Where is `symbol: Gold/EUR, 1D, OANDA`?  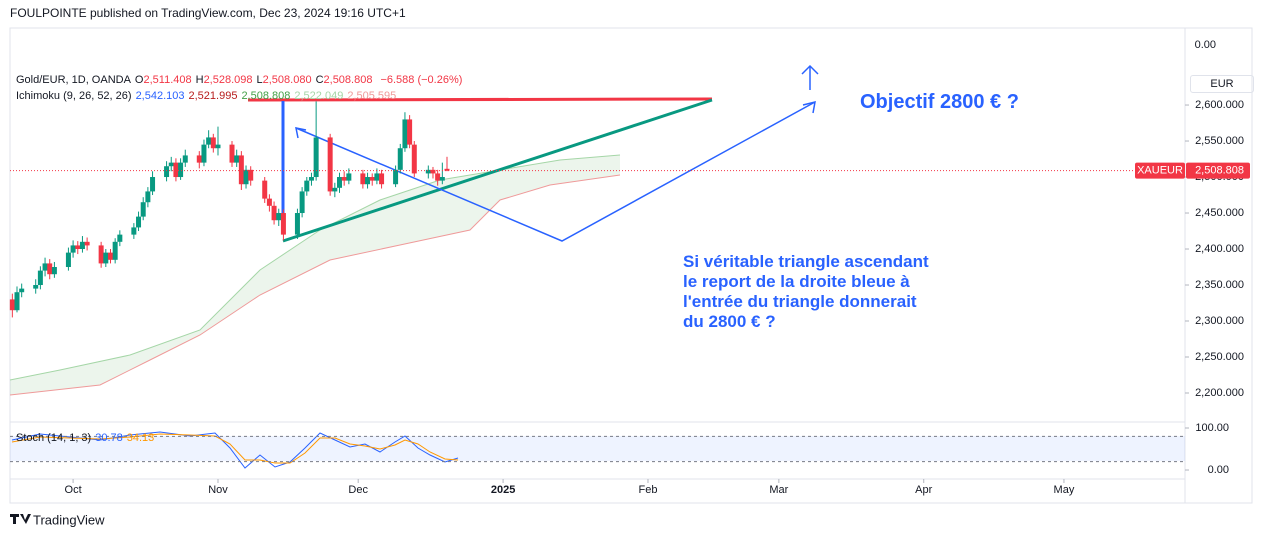 symbol: Gold/EUR, 1D, OANDA is located at coordinates (73, 80).